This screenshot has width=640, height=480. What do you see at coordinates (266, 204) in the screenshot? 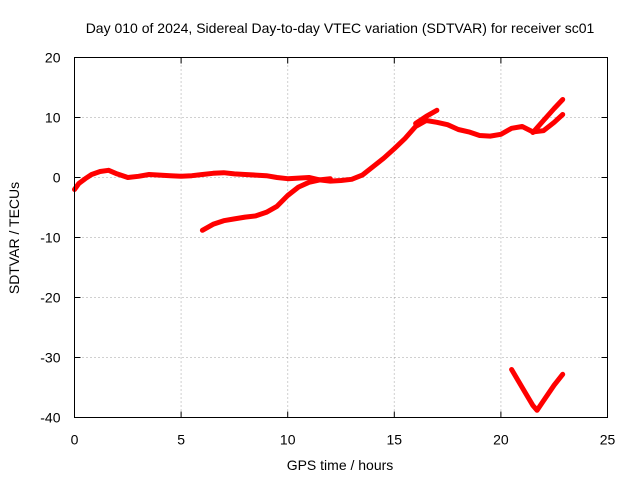
I see `sdtvar-low-branch-line` at bounding box center [266, 204].